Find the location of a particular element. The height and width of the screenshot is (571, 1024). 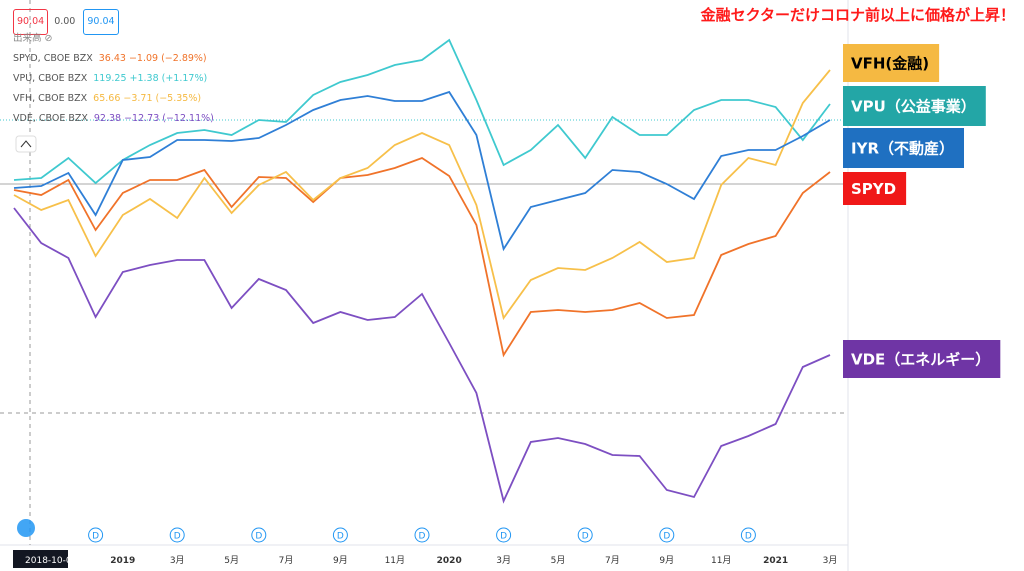

crosshair-label-bg is located at coordinates (40, 559).